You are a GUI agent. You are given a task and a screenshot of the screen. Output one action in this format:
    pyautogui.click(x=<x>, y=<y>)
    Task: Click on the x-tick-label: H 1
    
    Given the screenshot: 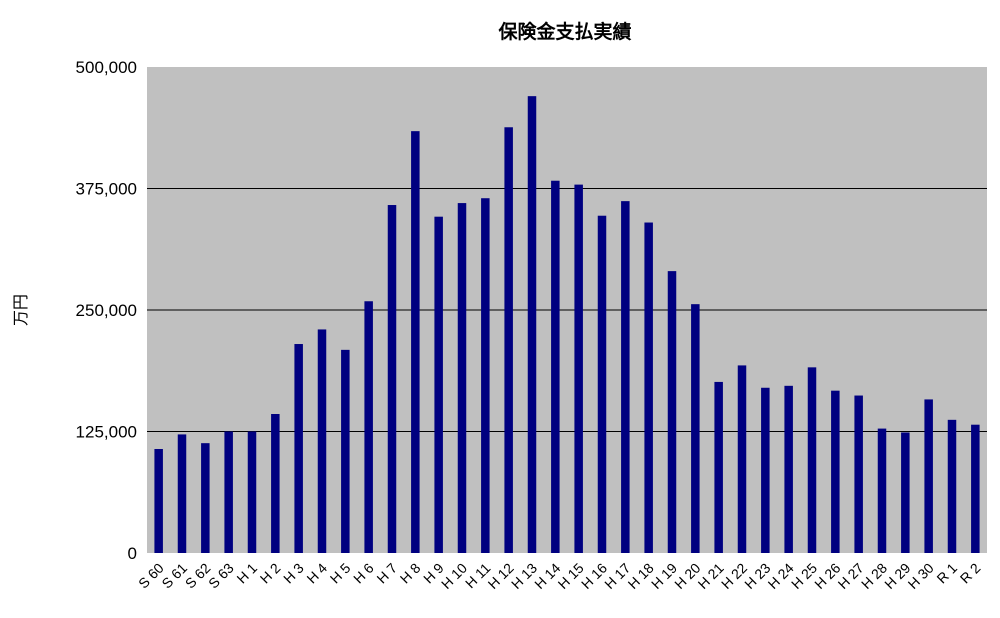 What is the action you would take?
    pyautogui.click(x=246, y=573)
    